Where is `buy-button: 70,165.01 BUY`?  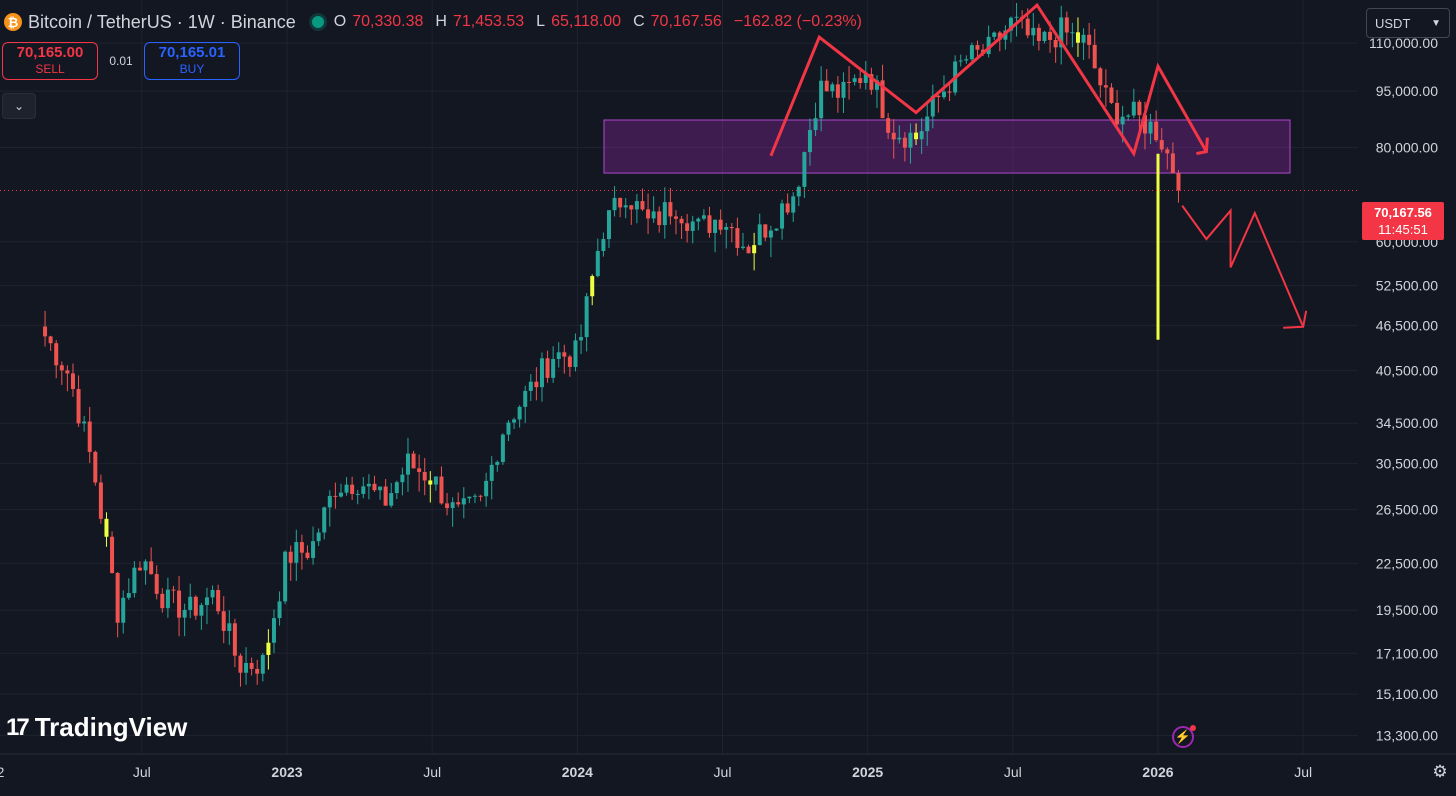
buy-button: 70,165.01 BUY is located at coordinates (192, 61).